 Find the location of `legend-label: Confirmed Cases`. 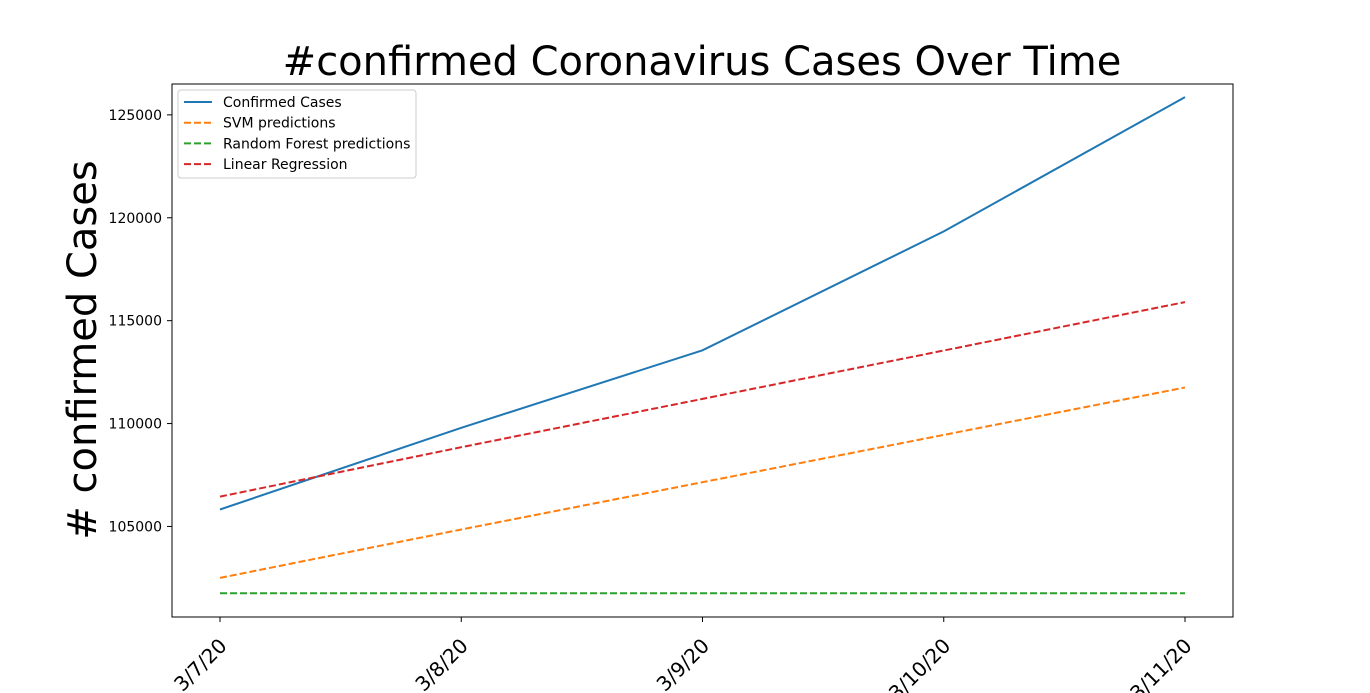

legend-label: Confirmed Cases is located at coordinates (282, 103).